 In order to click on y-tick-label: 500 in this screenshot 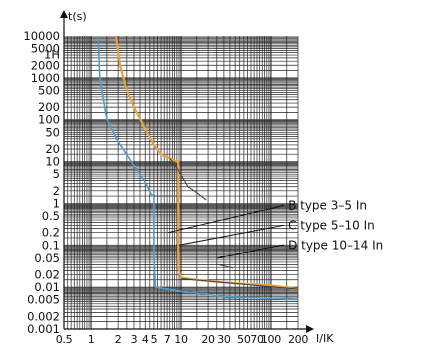, I will do `click(49, 90)`.